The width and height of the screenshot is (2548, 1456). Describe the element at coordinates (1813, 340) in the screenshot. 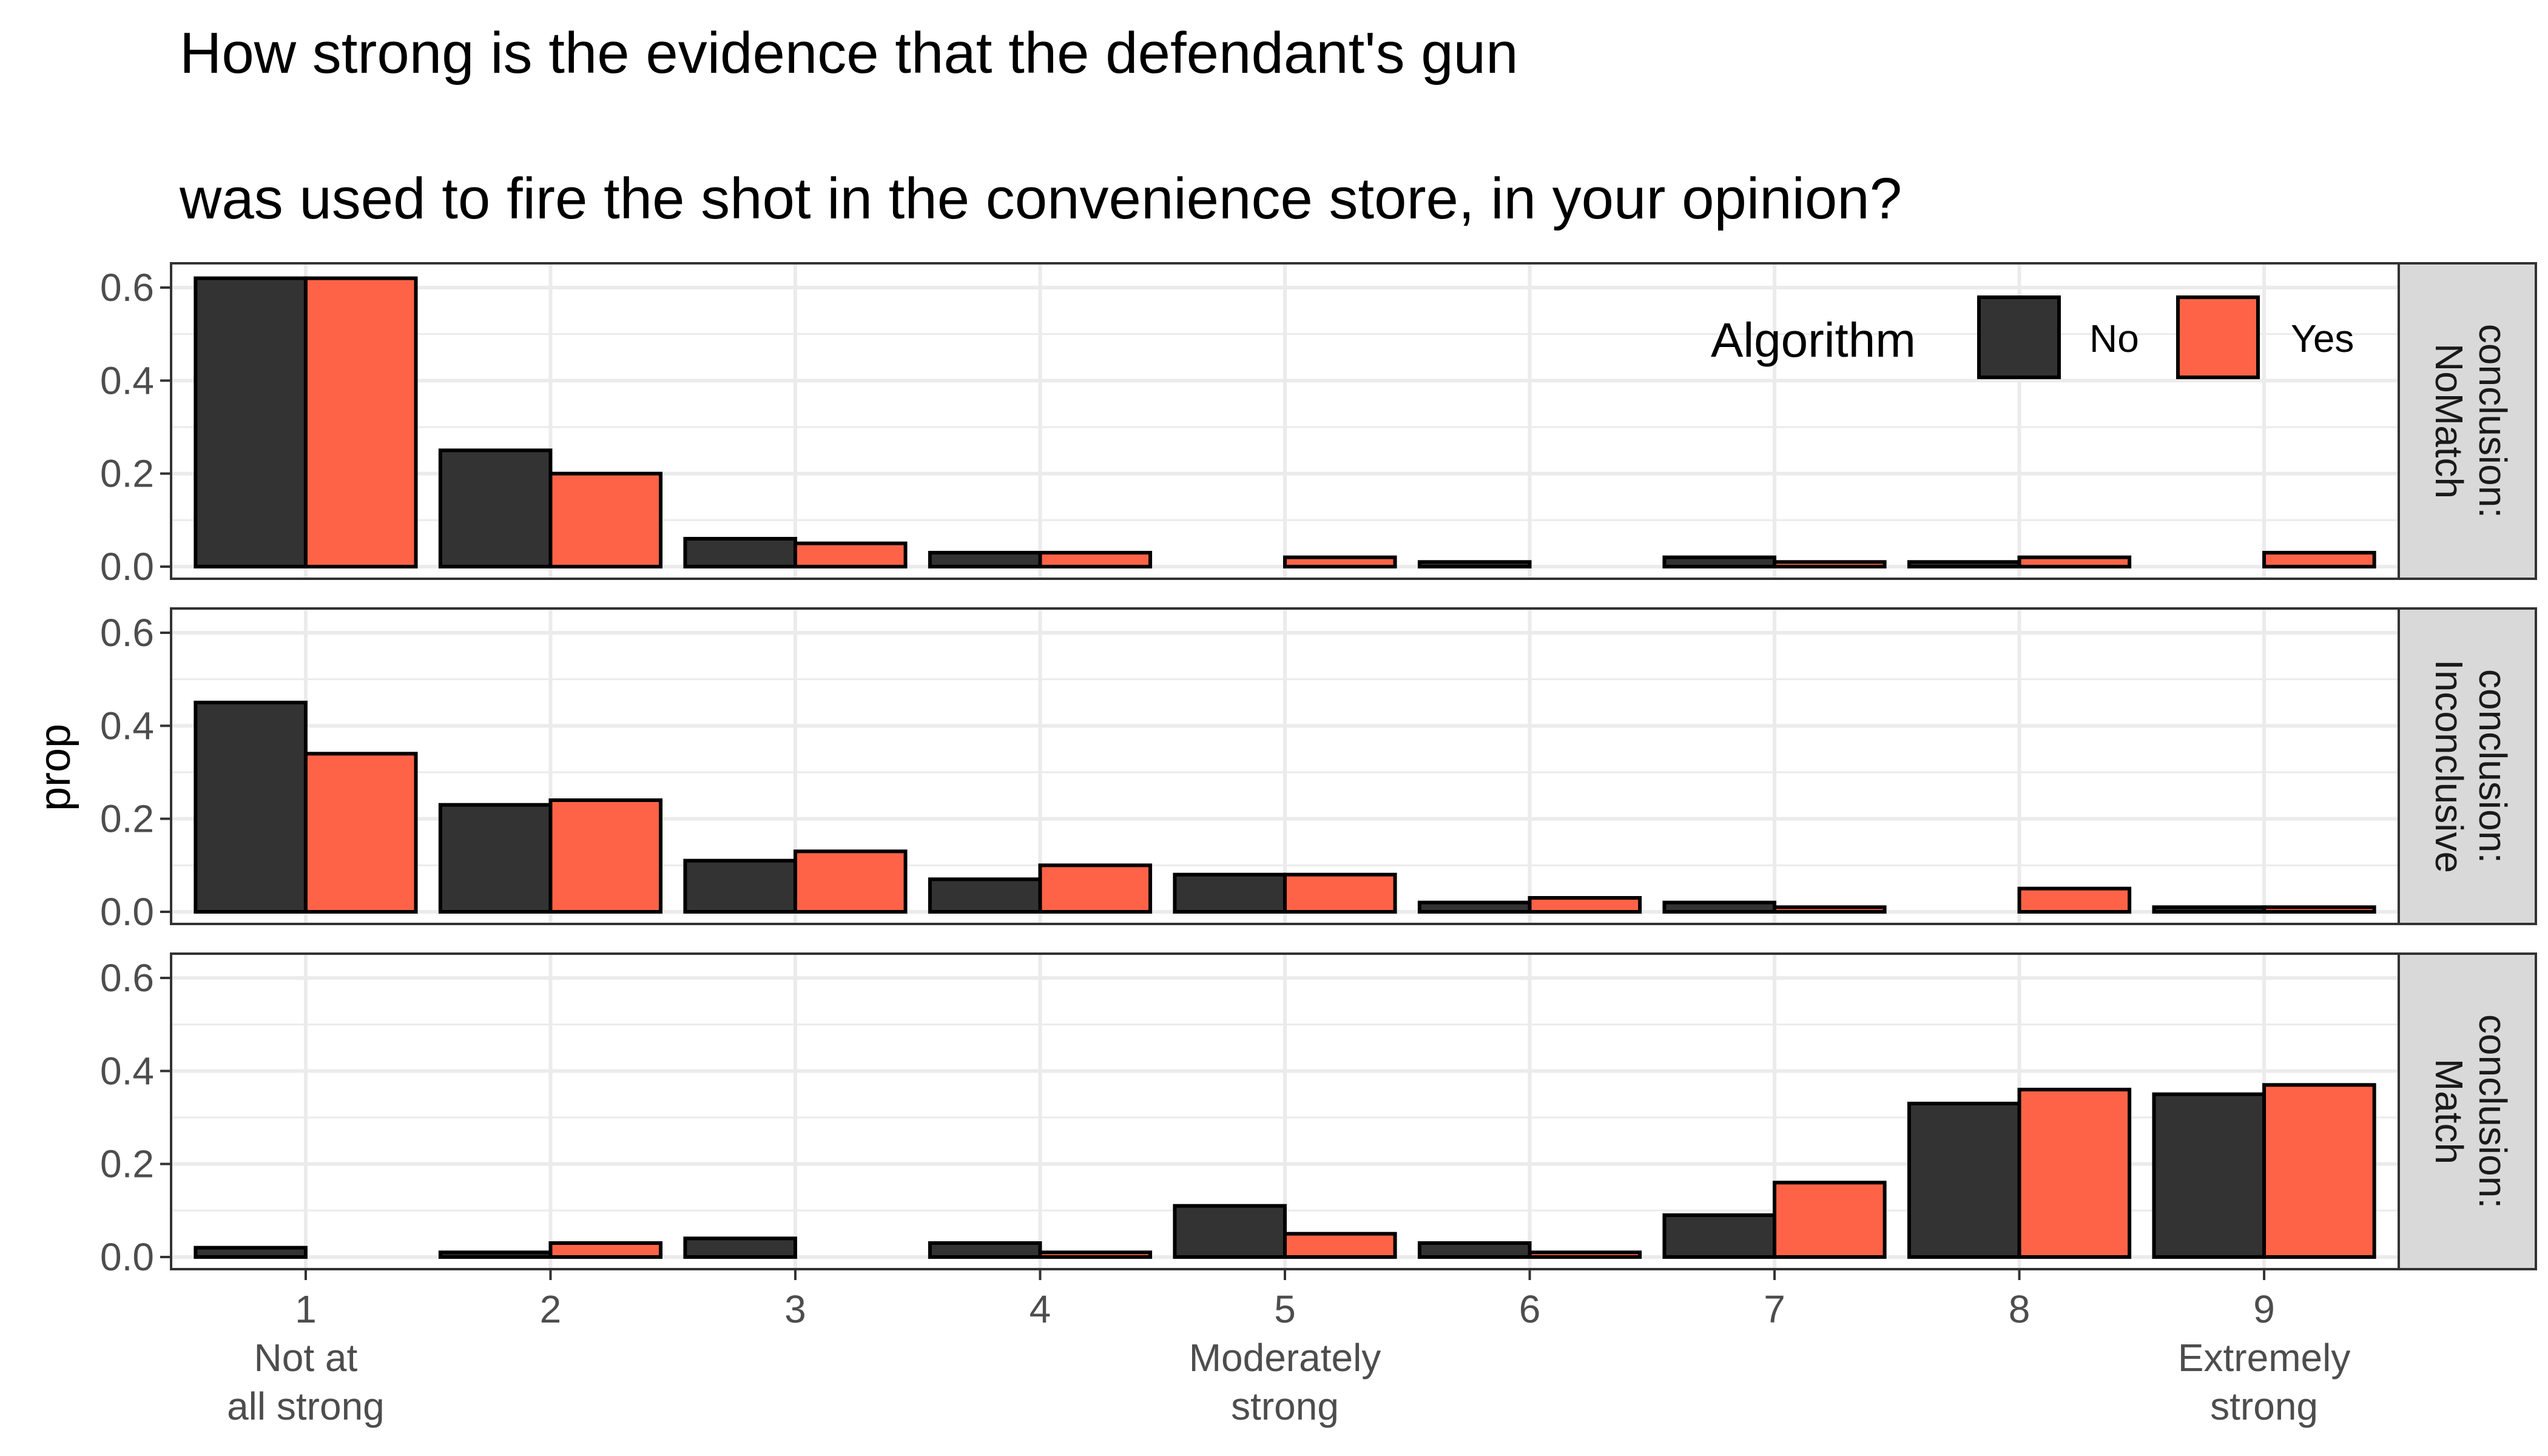

I see `legend-title: Algorithm` at that location.